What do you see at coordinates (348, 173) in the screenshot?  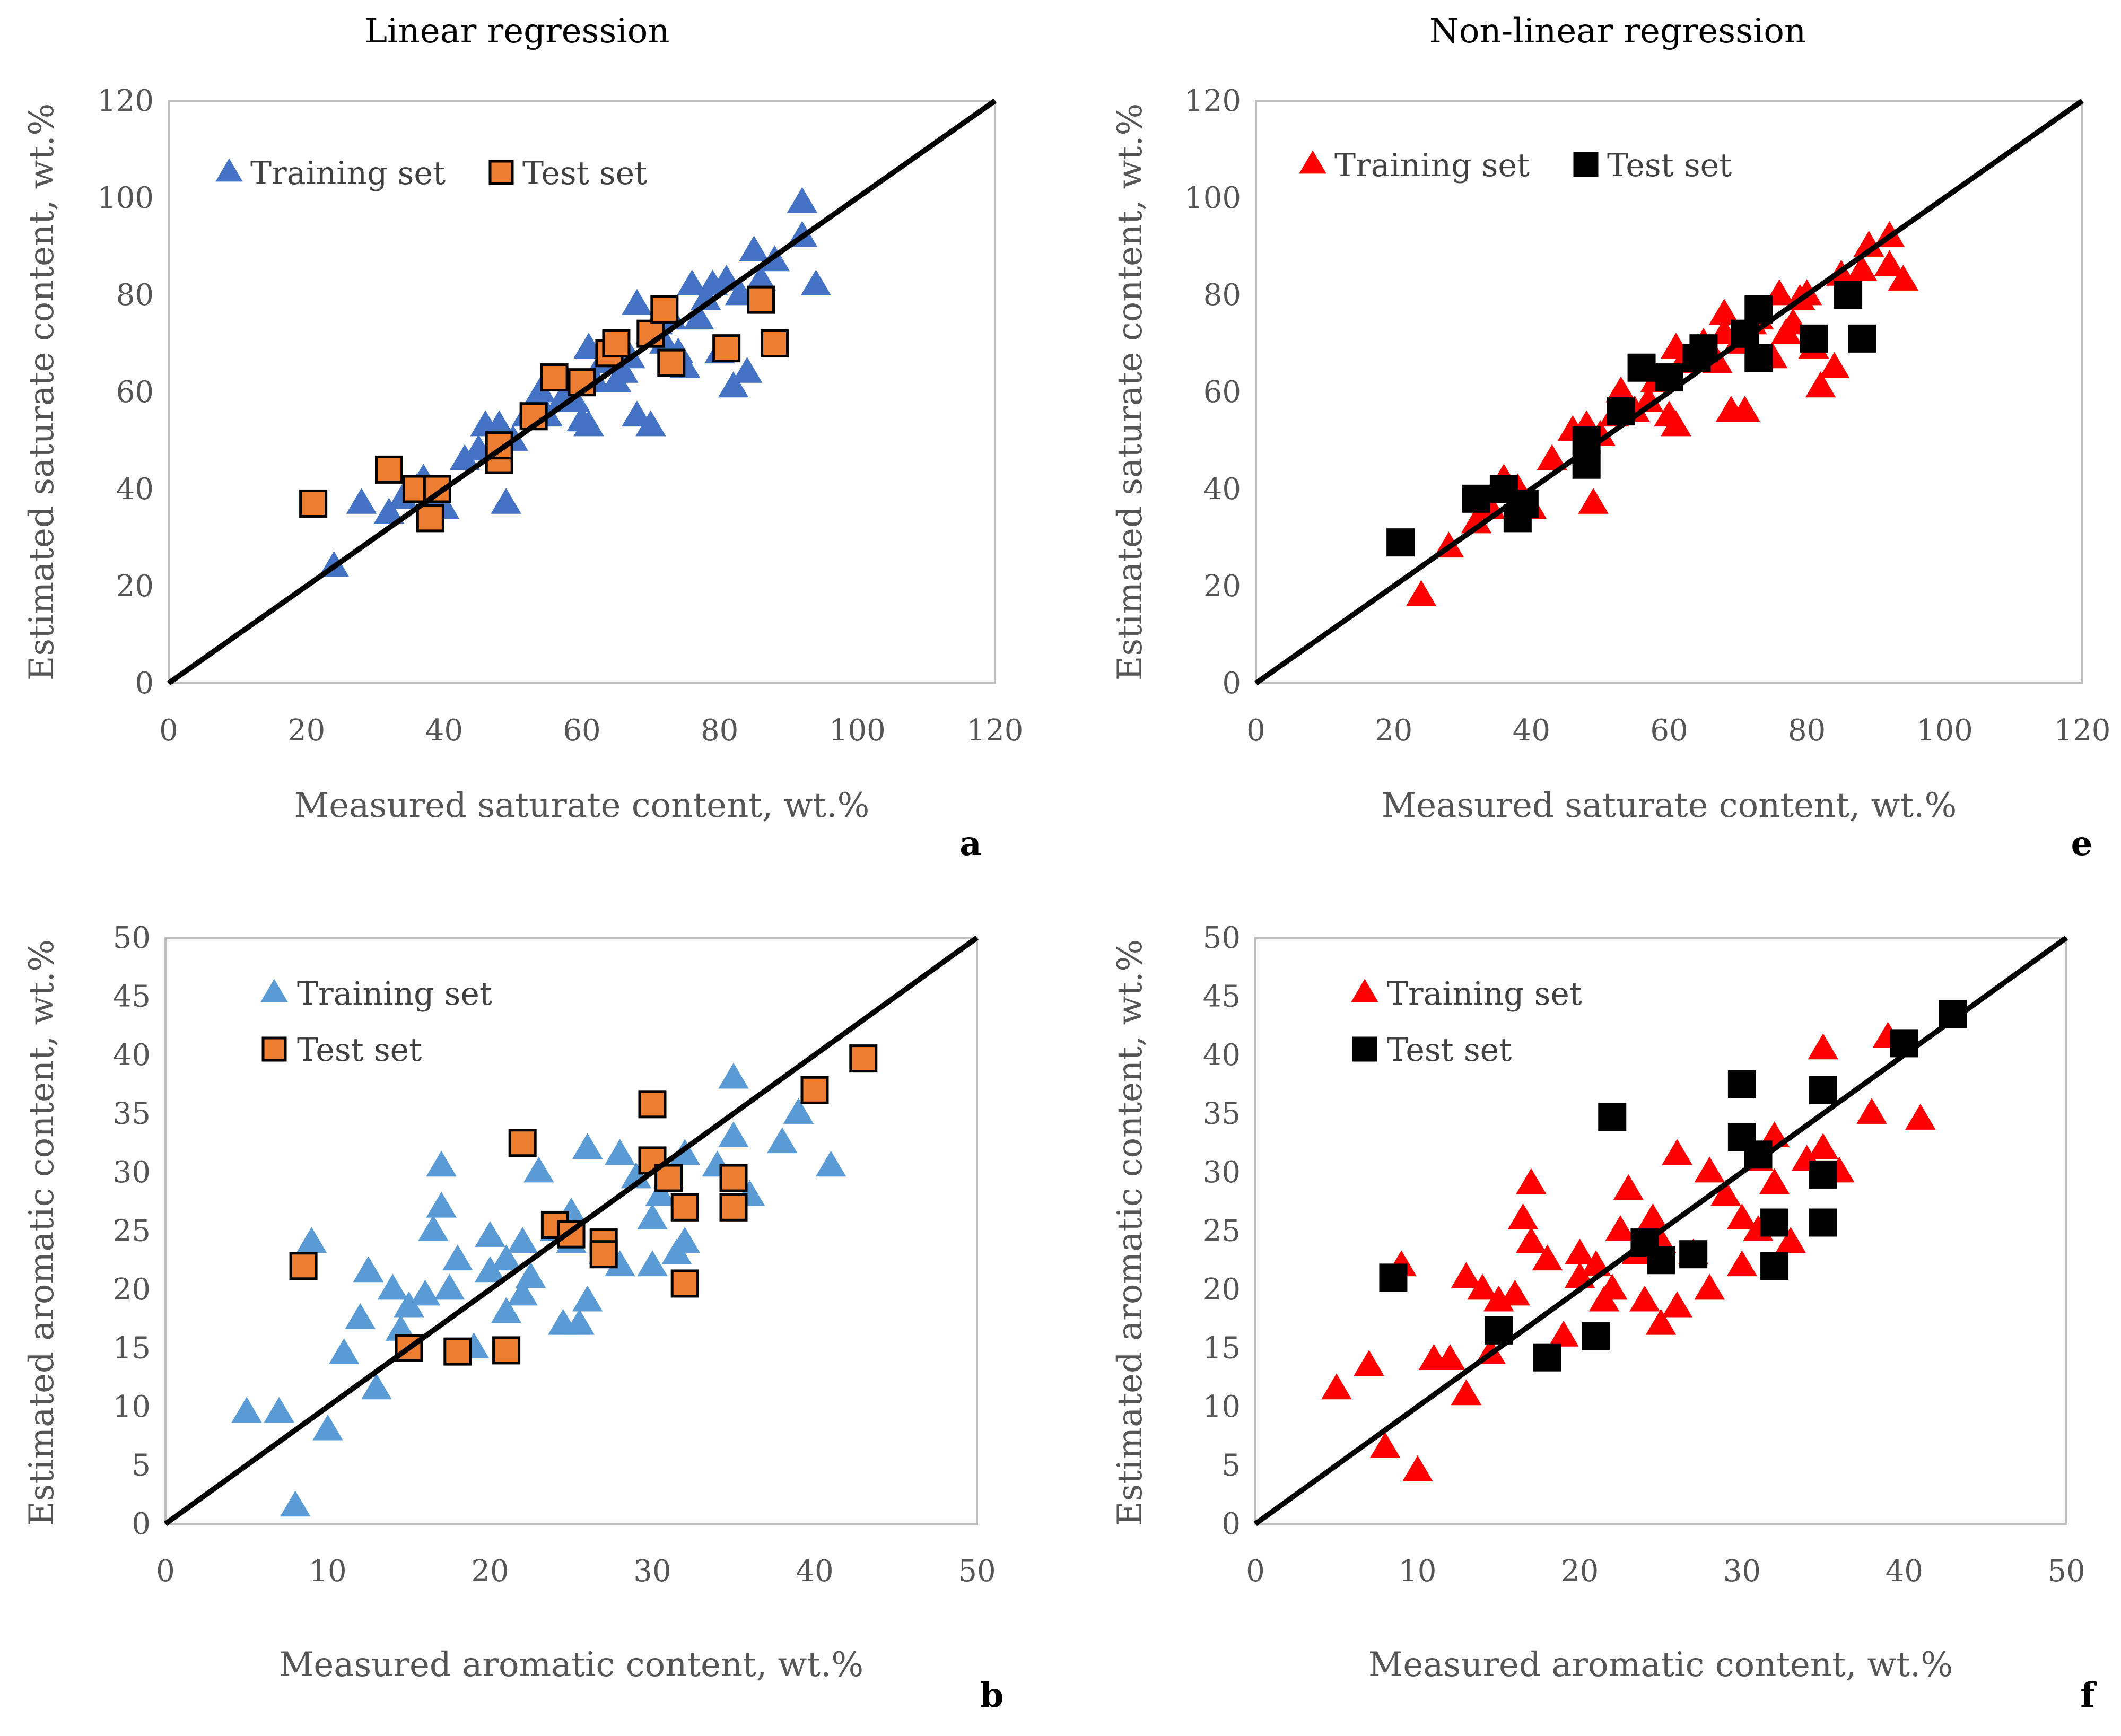 I see `legend-label: Training set` at bounding box center [348, 173].